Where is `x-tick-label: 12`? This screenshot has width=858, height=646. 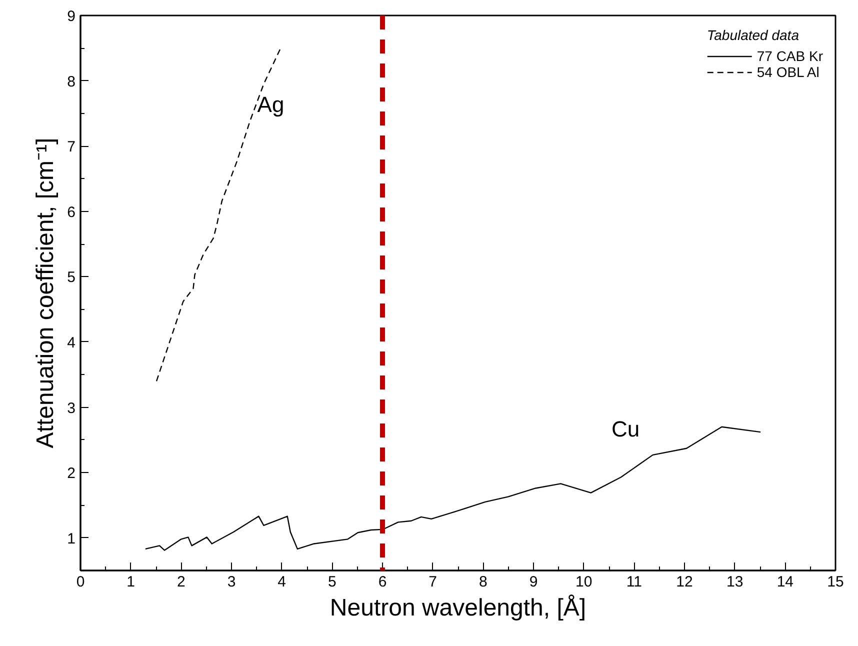
x-tick-label: 12 is located at coordinates (684, 582).